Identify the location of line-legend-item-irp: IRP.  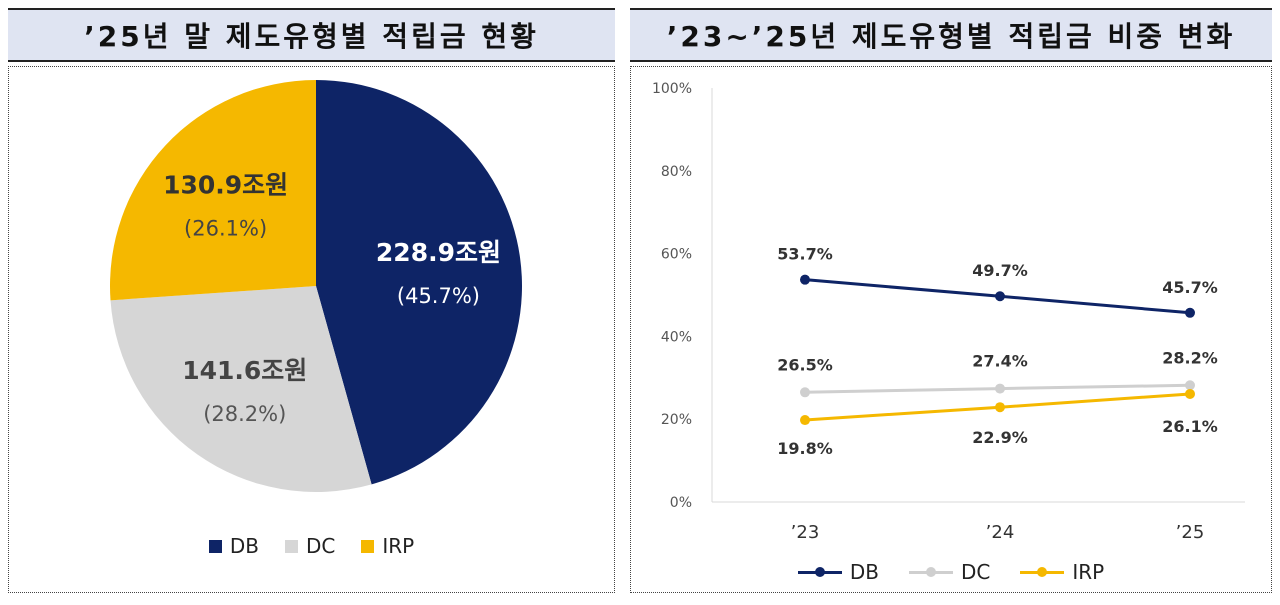
(1062, 572).